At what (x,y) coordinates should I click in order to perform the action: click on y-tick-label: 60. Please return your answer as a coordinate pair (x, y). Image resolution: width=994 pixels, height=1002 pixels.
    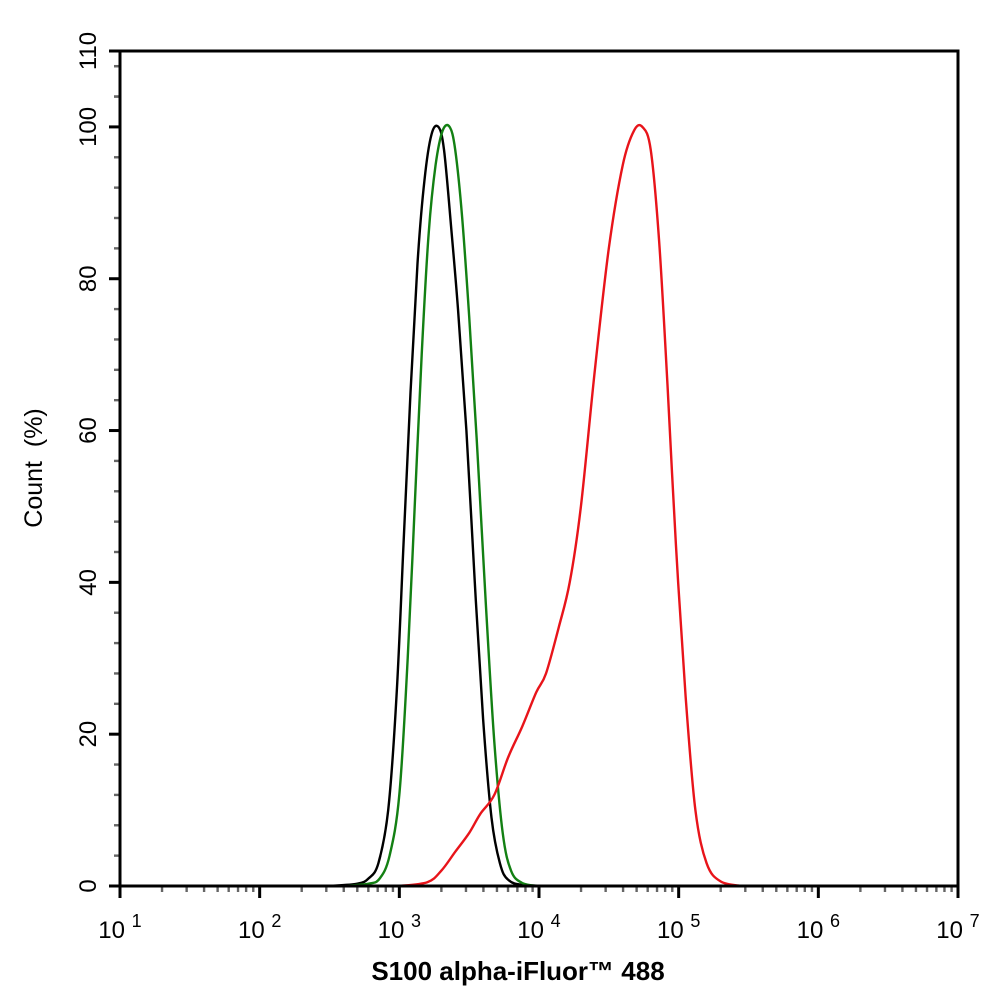
    Looking at the image, I should click on (88, 430).